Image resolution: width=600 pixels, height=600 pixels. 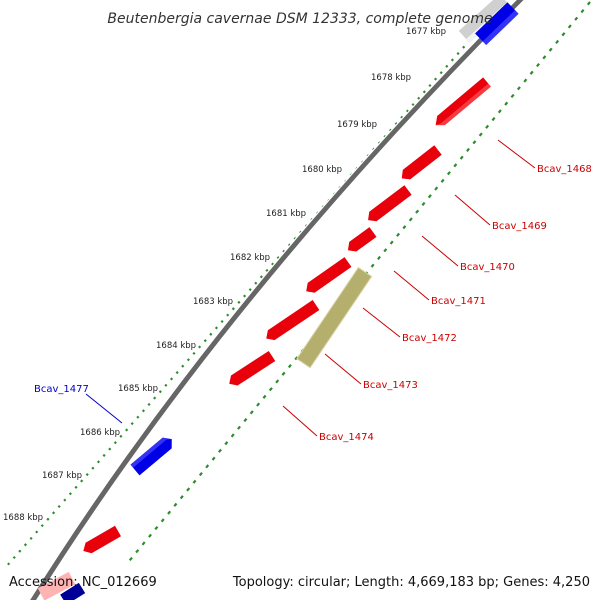 I want to click on gene-label-bcav-1469: Bcav_1469, so click(x=519, y=226).